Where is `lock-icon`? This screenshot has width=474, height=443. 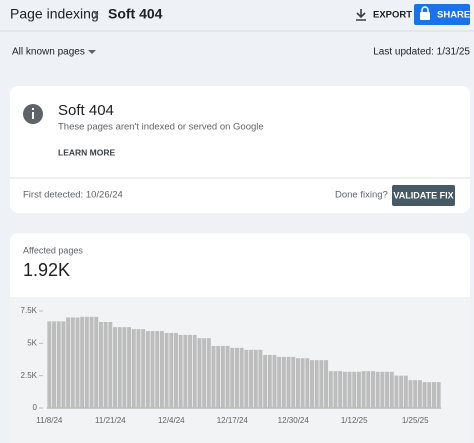 lock-icon is located at coordinates (425, 16).